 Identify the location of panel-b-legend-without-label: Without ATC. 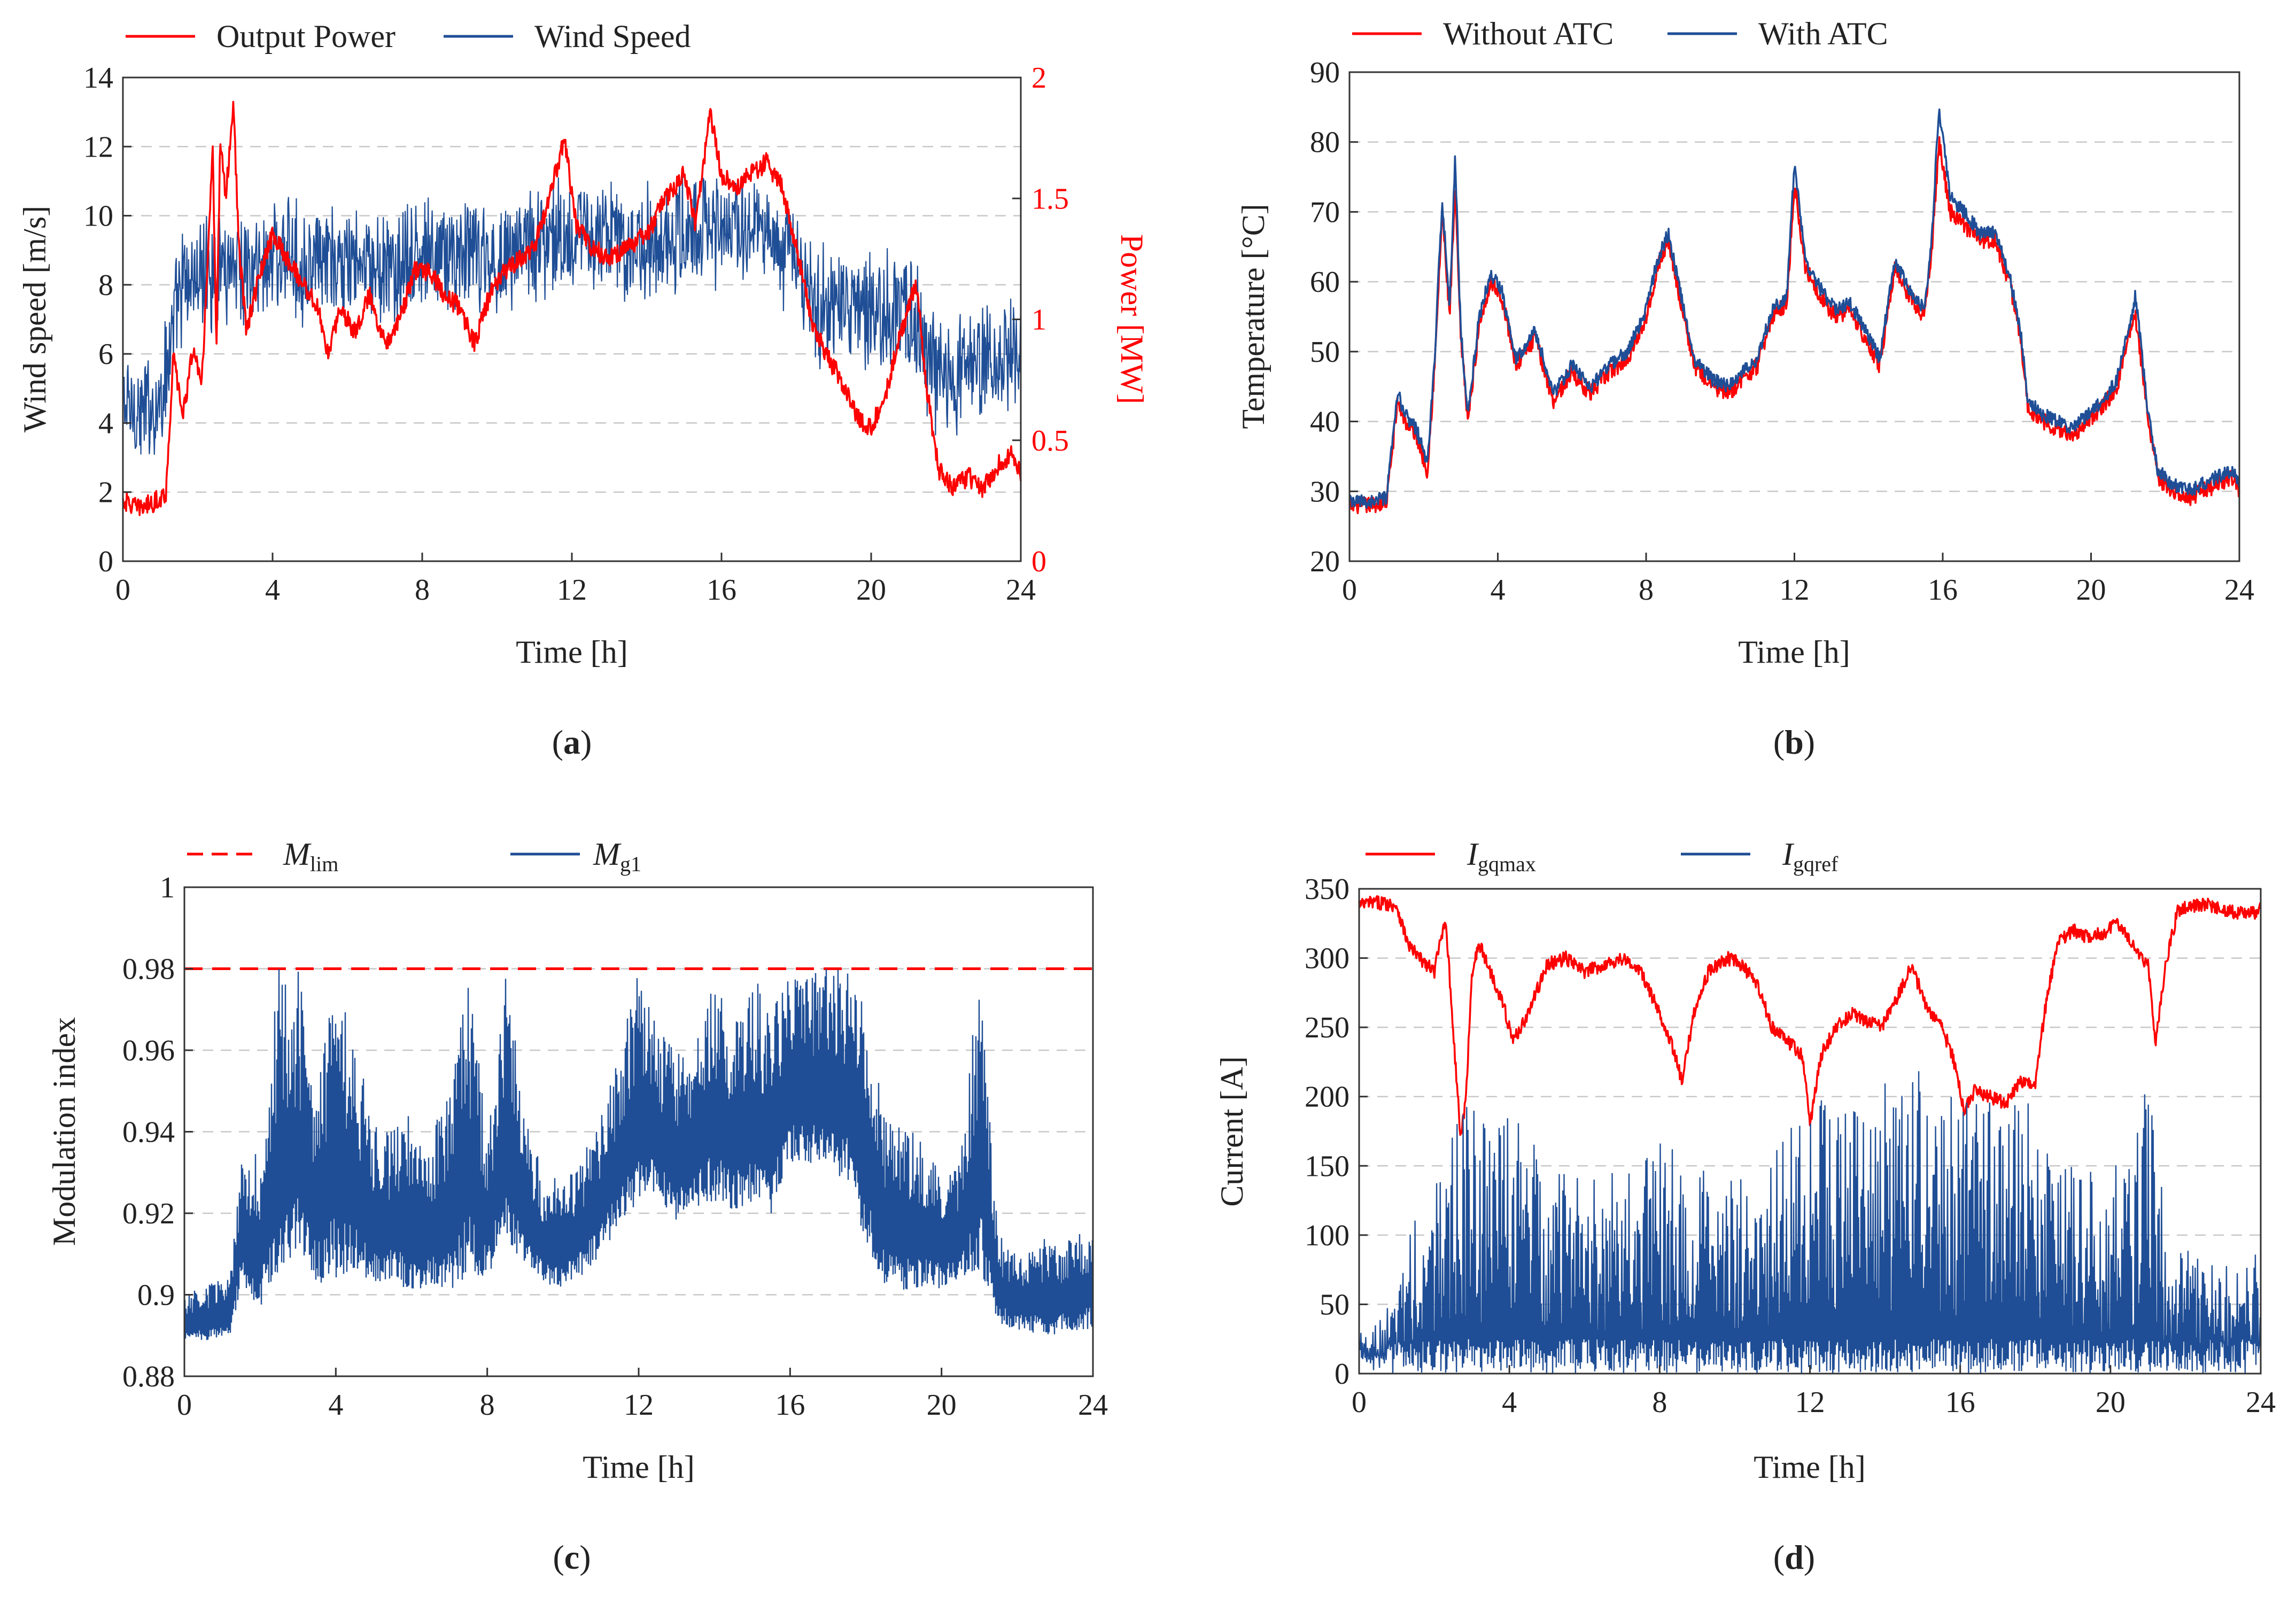
(1528, 33).